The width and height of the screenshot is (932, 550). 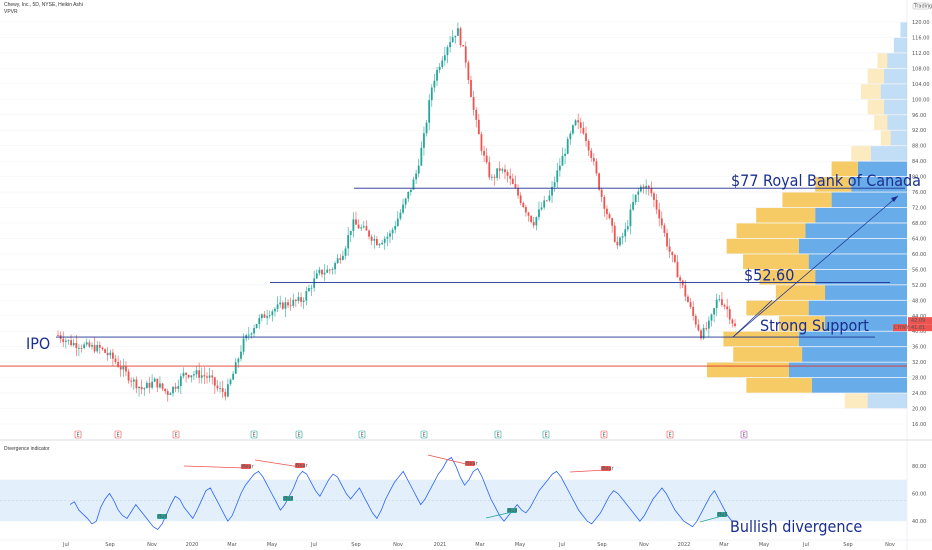 What do you see at coordinates (38, 343) in the screenshot?
I see `annotation-ipo: IPO` at bounding box center [38, 343].